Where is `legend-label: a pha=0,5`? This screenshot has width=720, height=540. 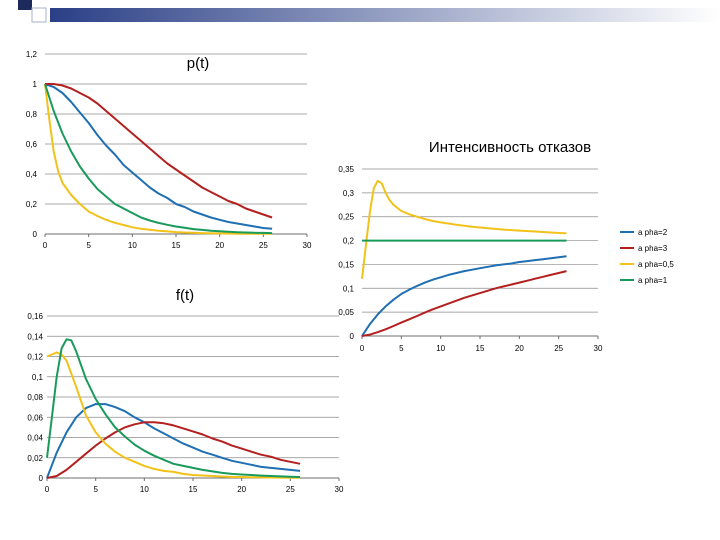 legend-label: a pha=0,5 is located at coordinates (656, 264).